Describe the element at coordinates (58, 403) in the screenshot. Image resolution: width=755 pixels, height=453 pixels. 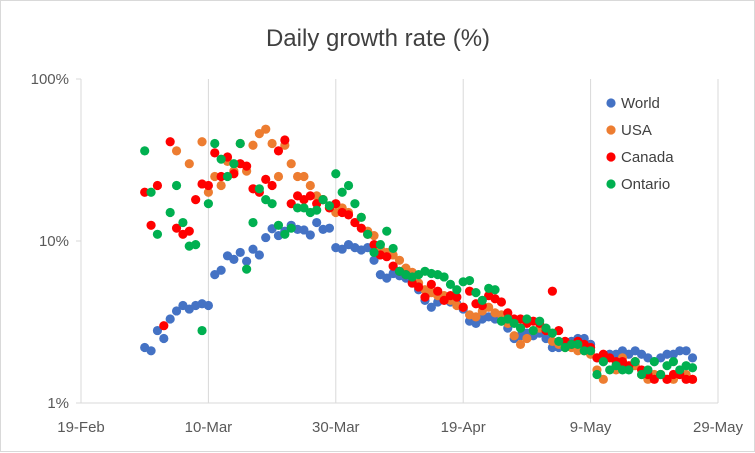
I see `y-tick-label: 1%` at that location.